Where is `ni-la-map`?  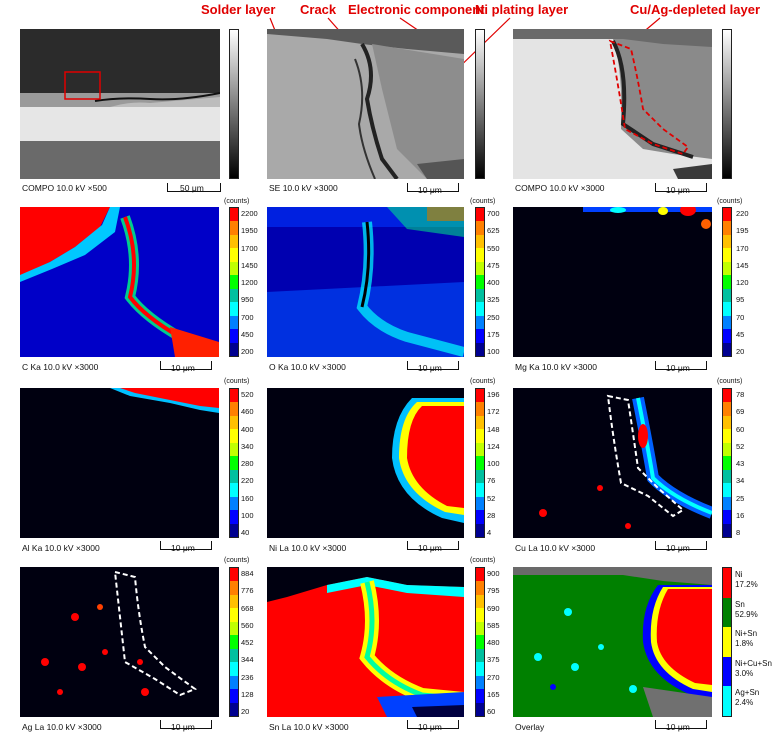 ni-la-map is located at coordinates (365, 463).